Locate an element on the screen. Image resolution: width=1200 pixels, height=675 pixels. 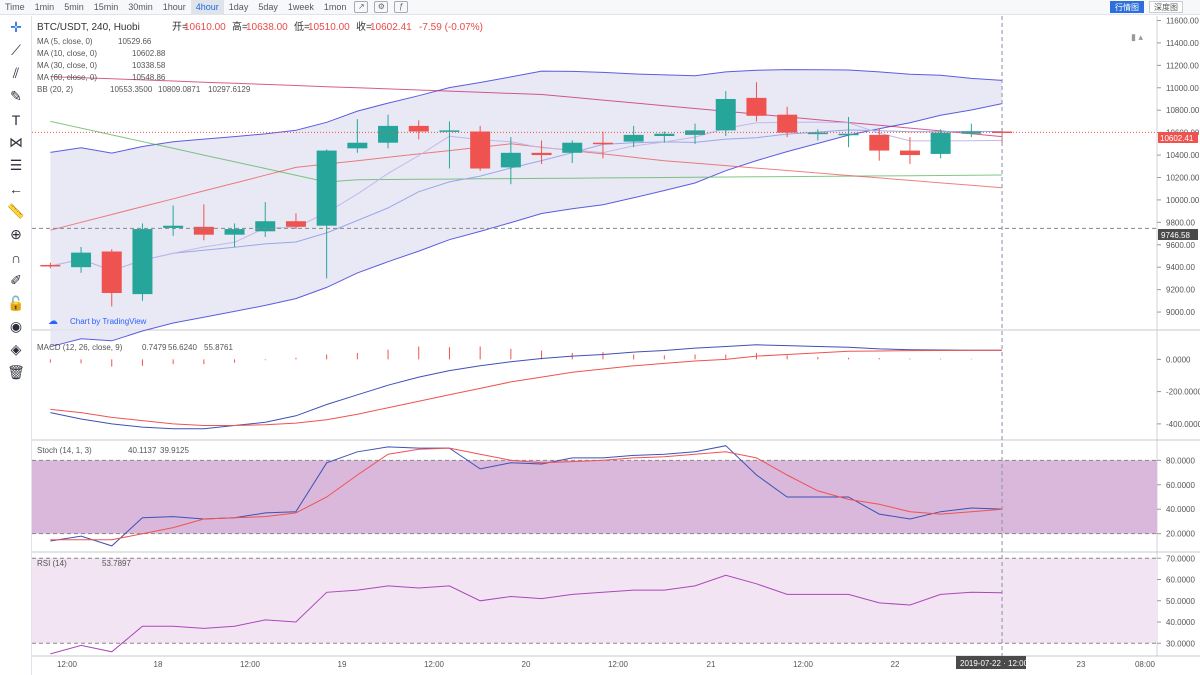
x-tick-label-4: 12:00 is located at coordinates (434, 664).